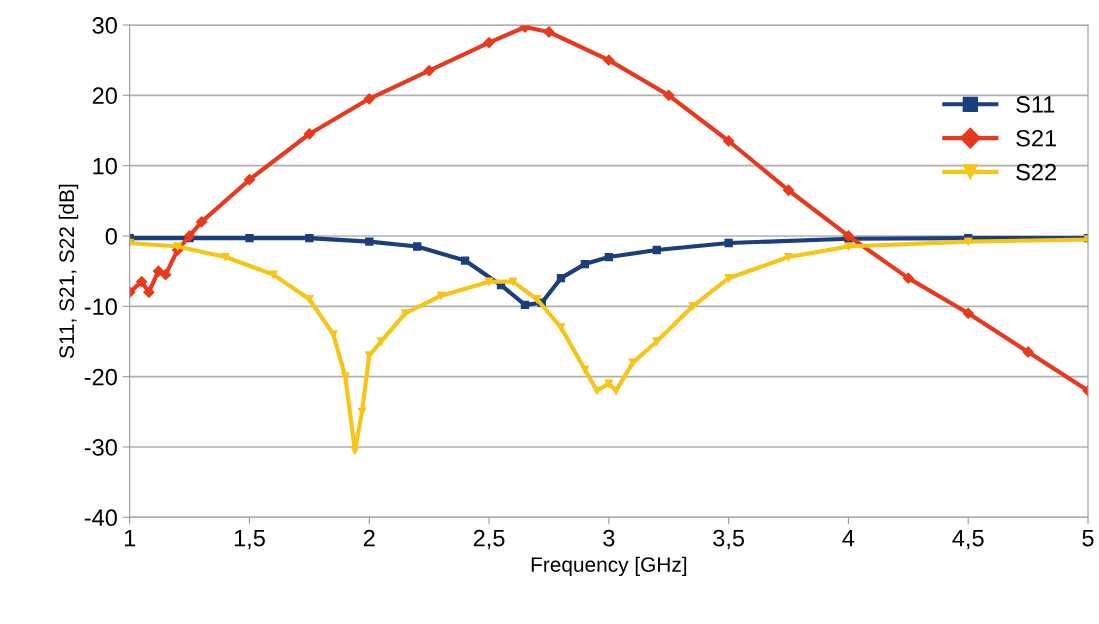 The height and width of the screenshot is (624, 1099). What do you see at coordinates (111, 236) in the screenshot?
I see `y-tick-label: 0` at bounding box center [111, 236].